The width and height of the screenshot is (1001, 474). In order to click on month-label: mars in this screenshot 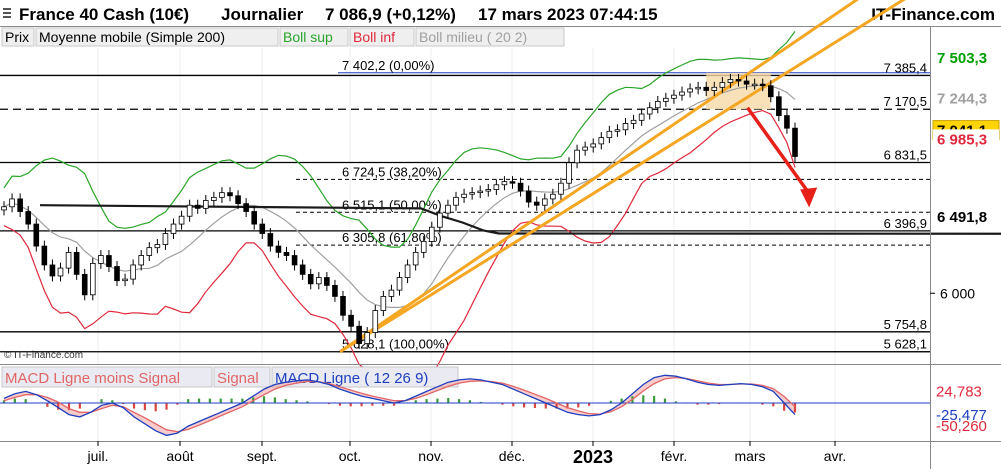, I will do `click(749, 456)`.